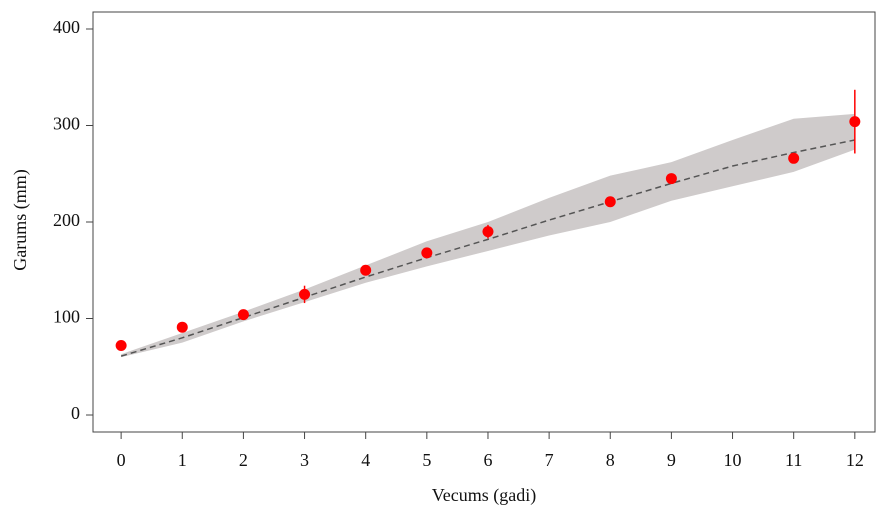 The height and width of the screenshot is (512, 876). Describe the element at coordinates (365, 460) in the screenshot. I see `x-tick-label: 4` at that location.